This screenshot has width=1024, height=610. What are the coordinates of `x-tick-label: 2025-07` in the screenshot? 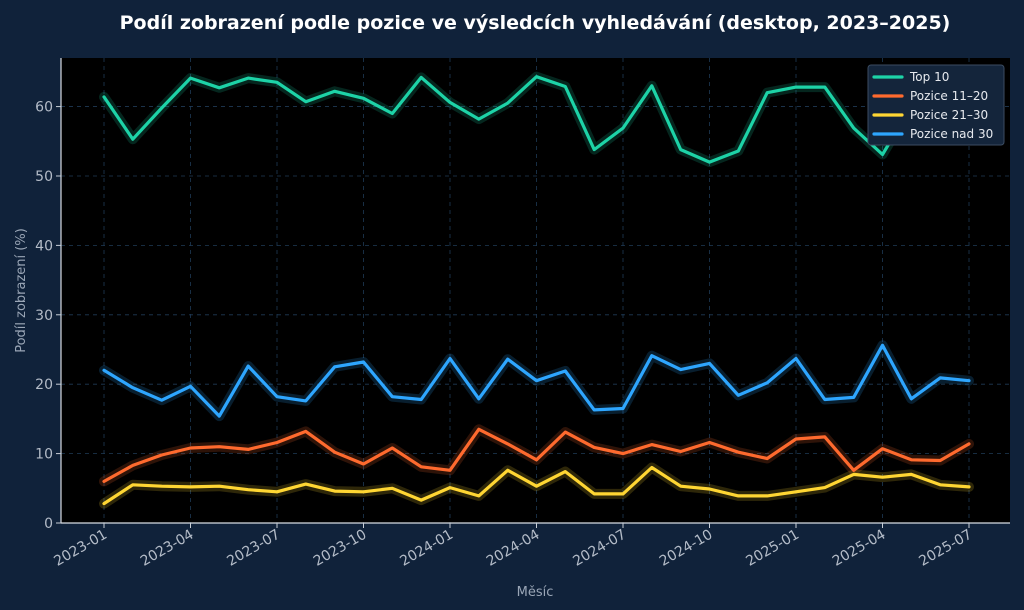 It's located at (945, 548).